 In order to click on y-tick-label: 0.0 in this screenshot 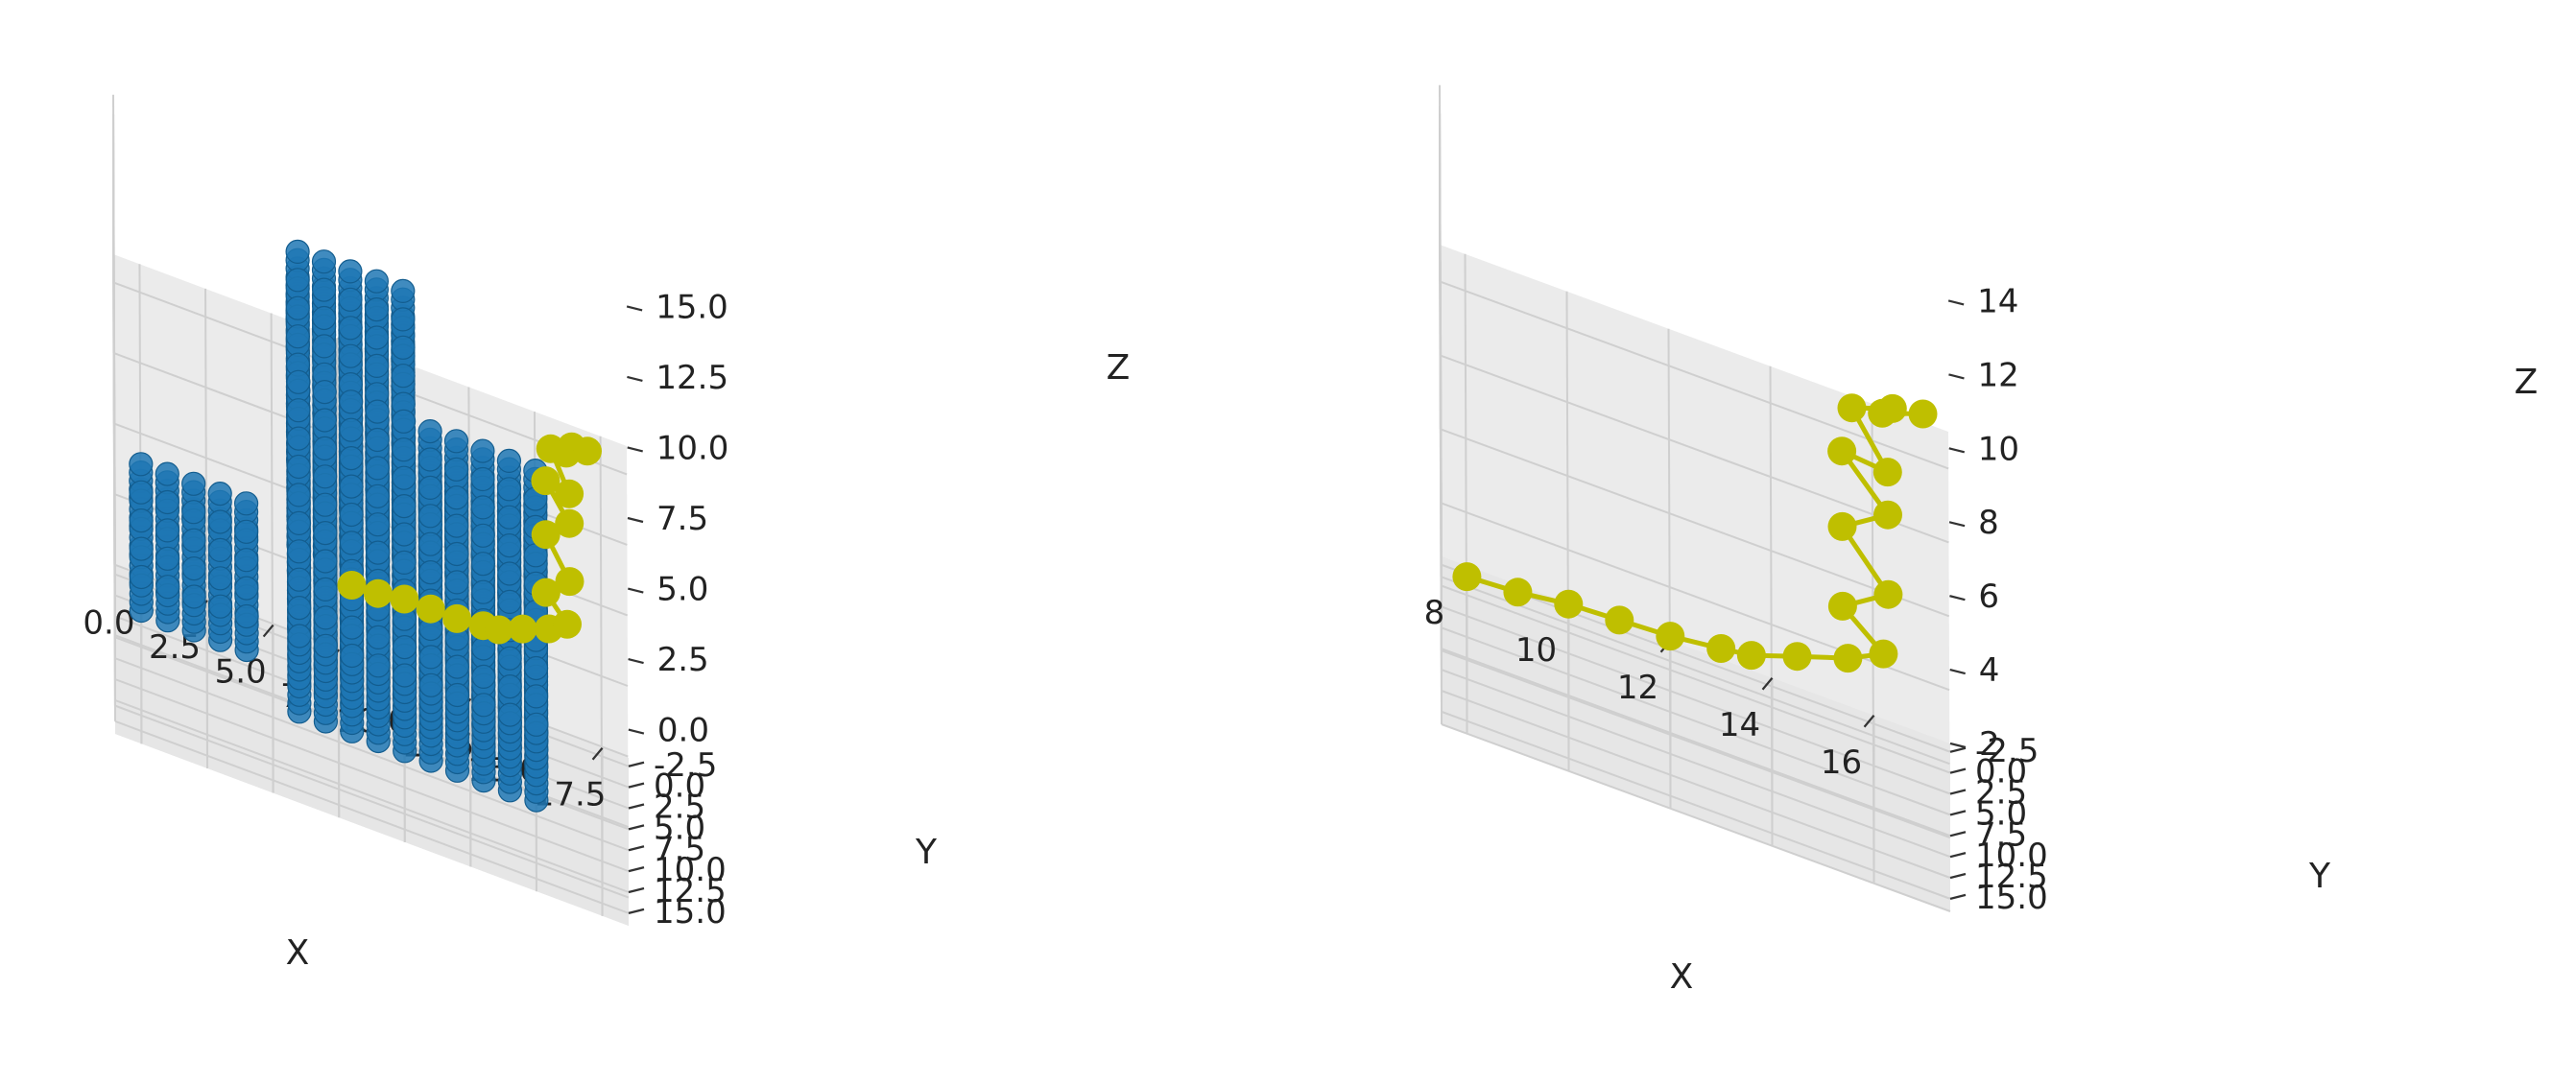, I will do `click(2001, 772)`.